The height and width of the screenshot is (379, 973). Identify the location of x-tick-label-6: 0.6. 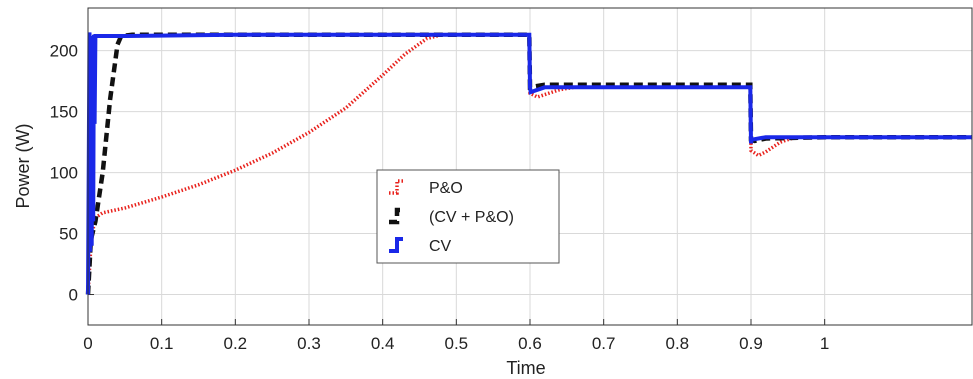
(530, 343).